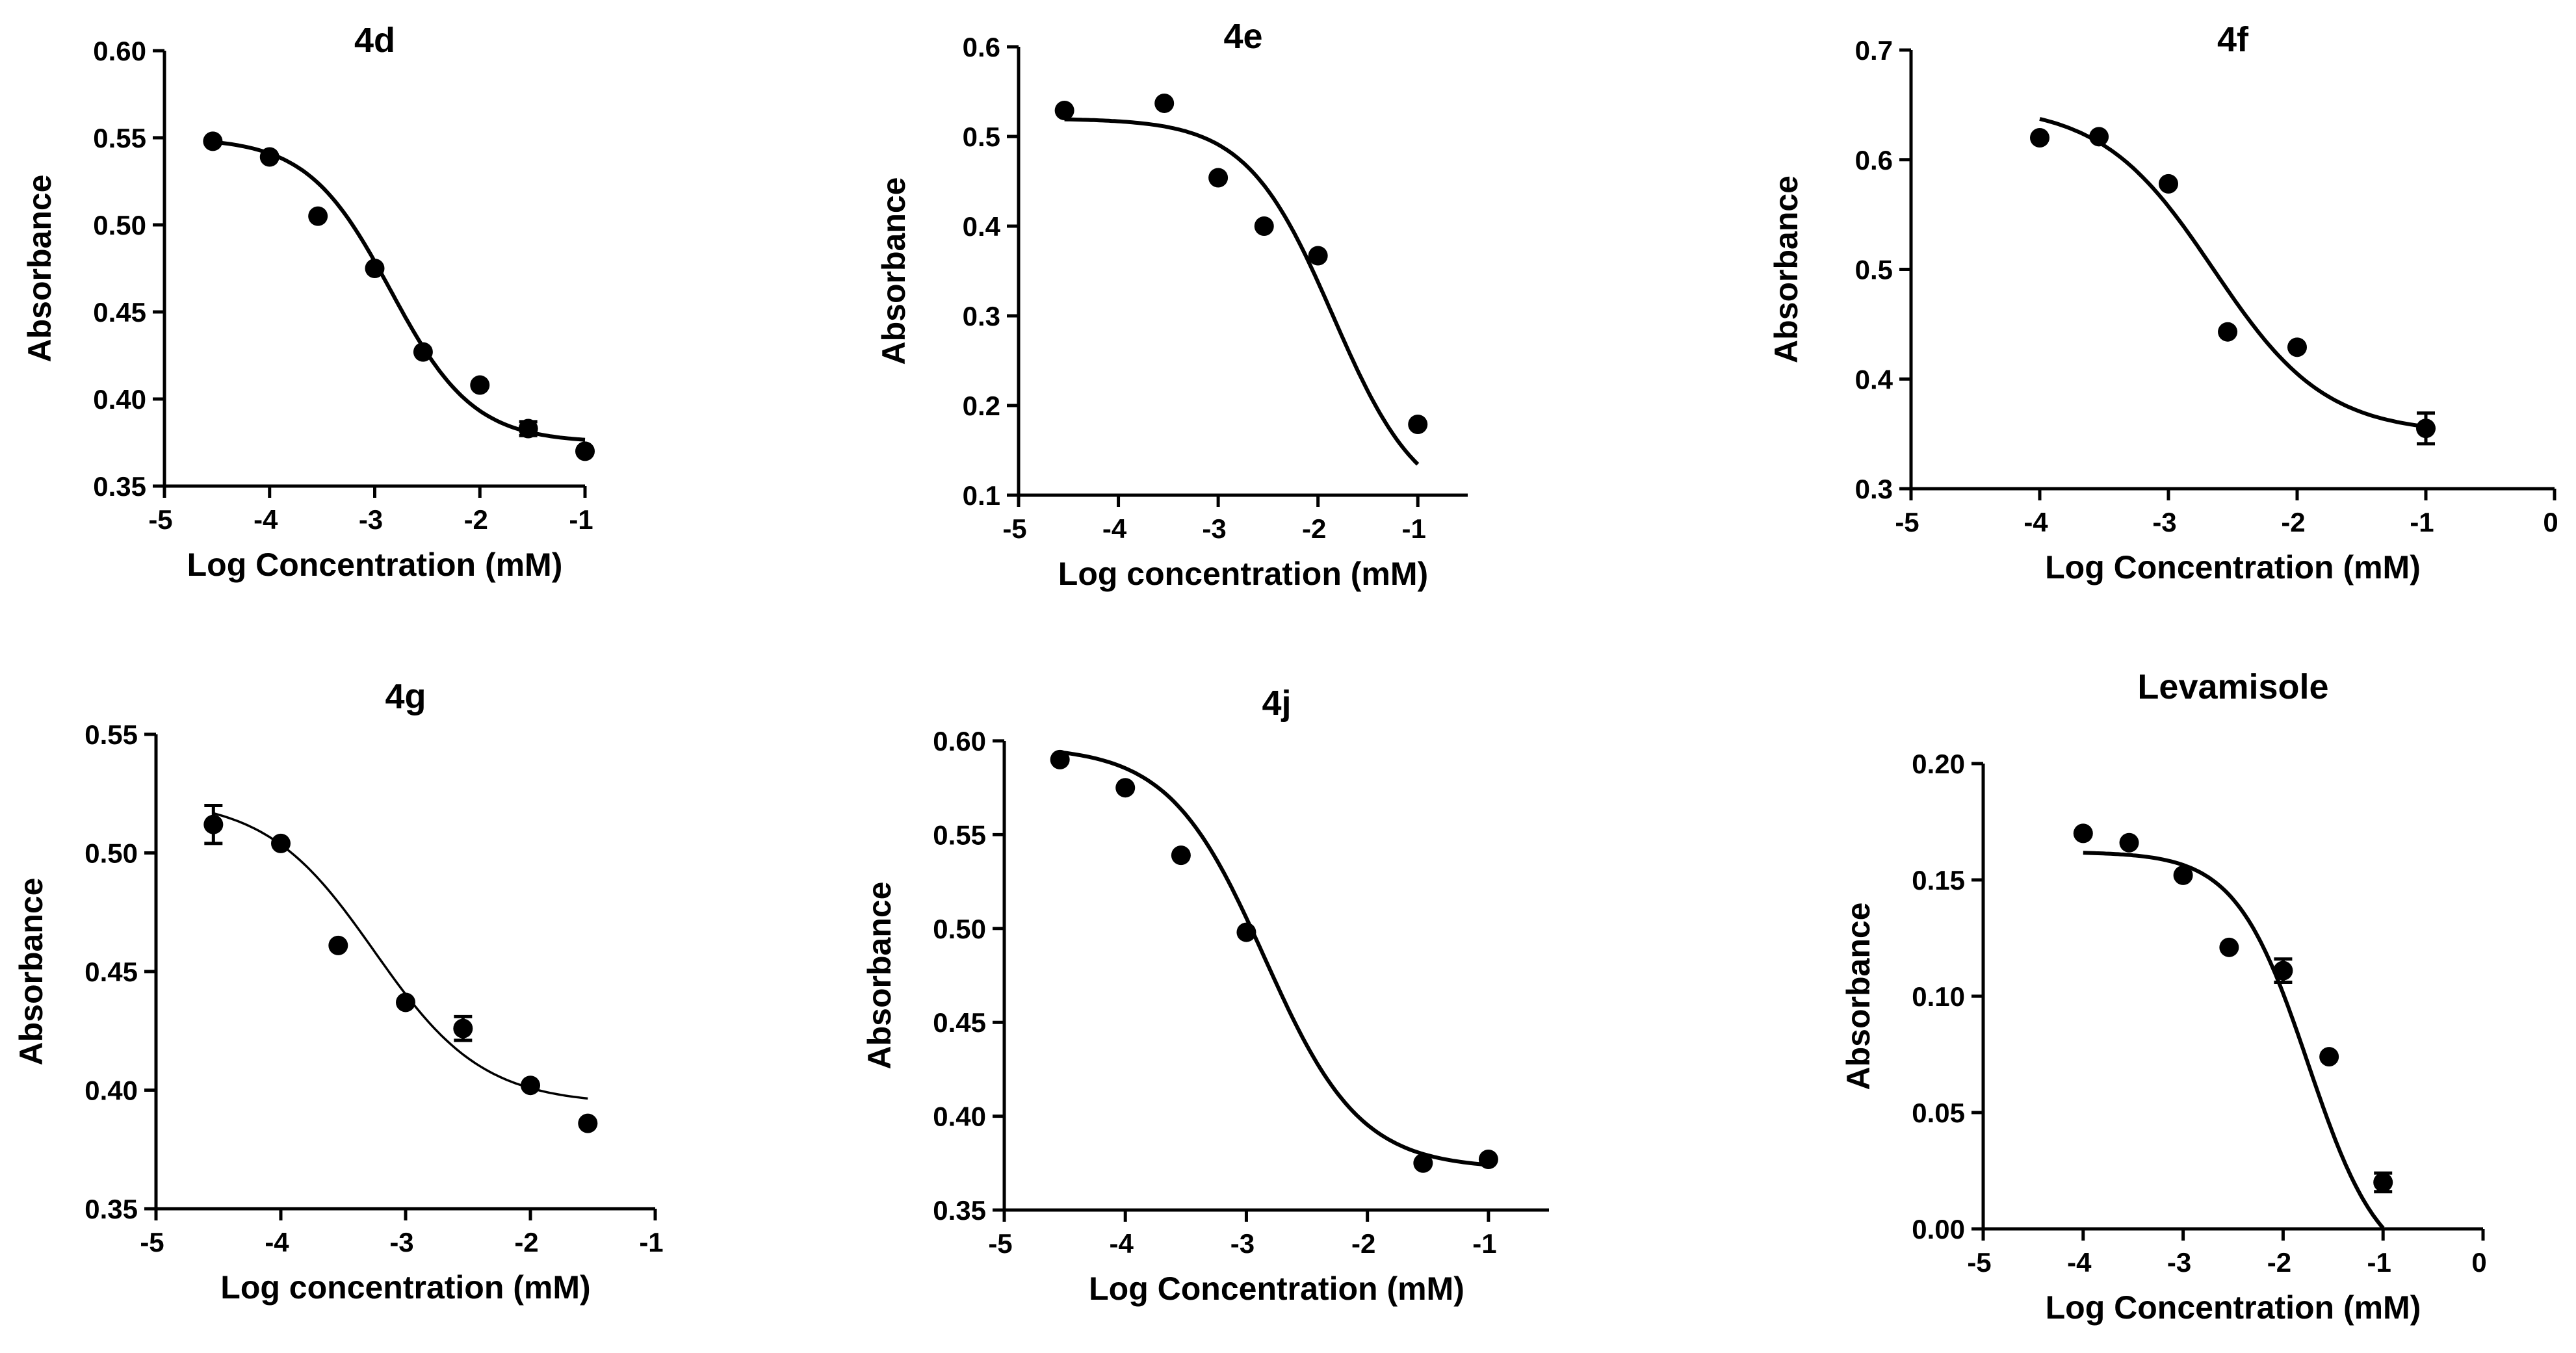  What do you see at coordinates (1242, 36) in the screenshot?
I see `chart-title: 4e` at bounding box center [1242, 36].